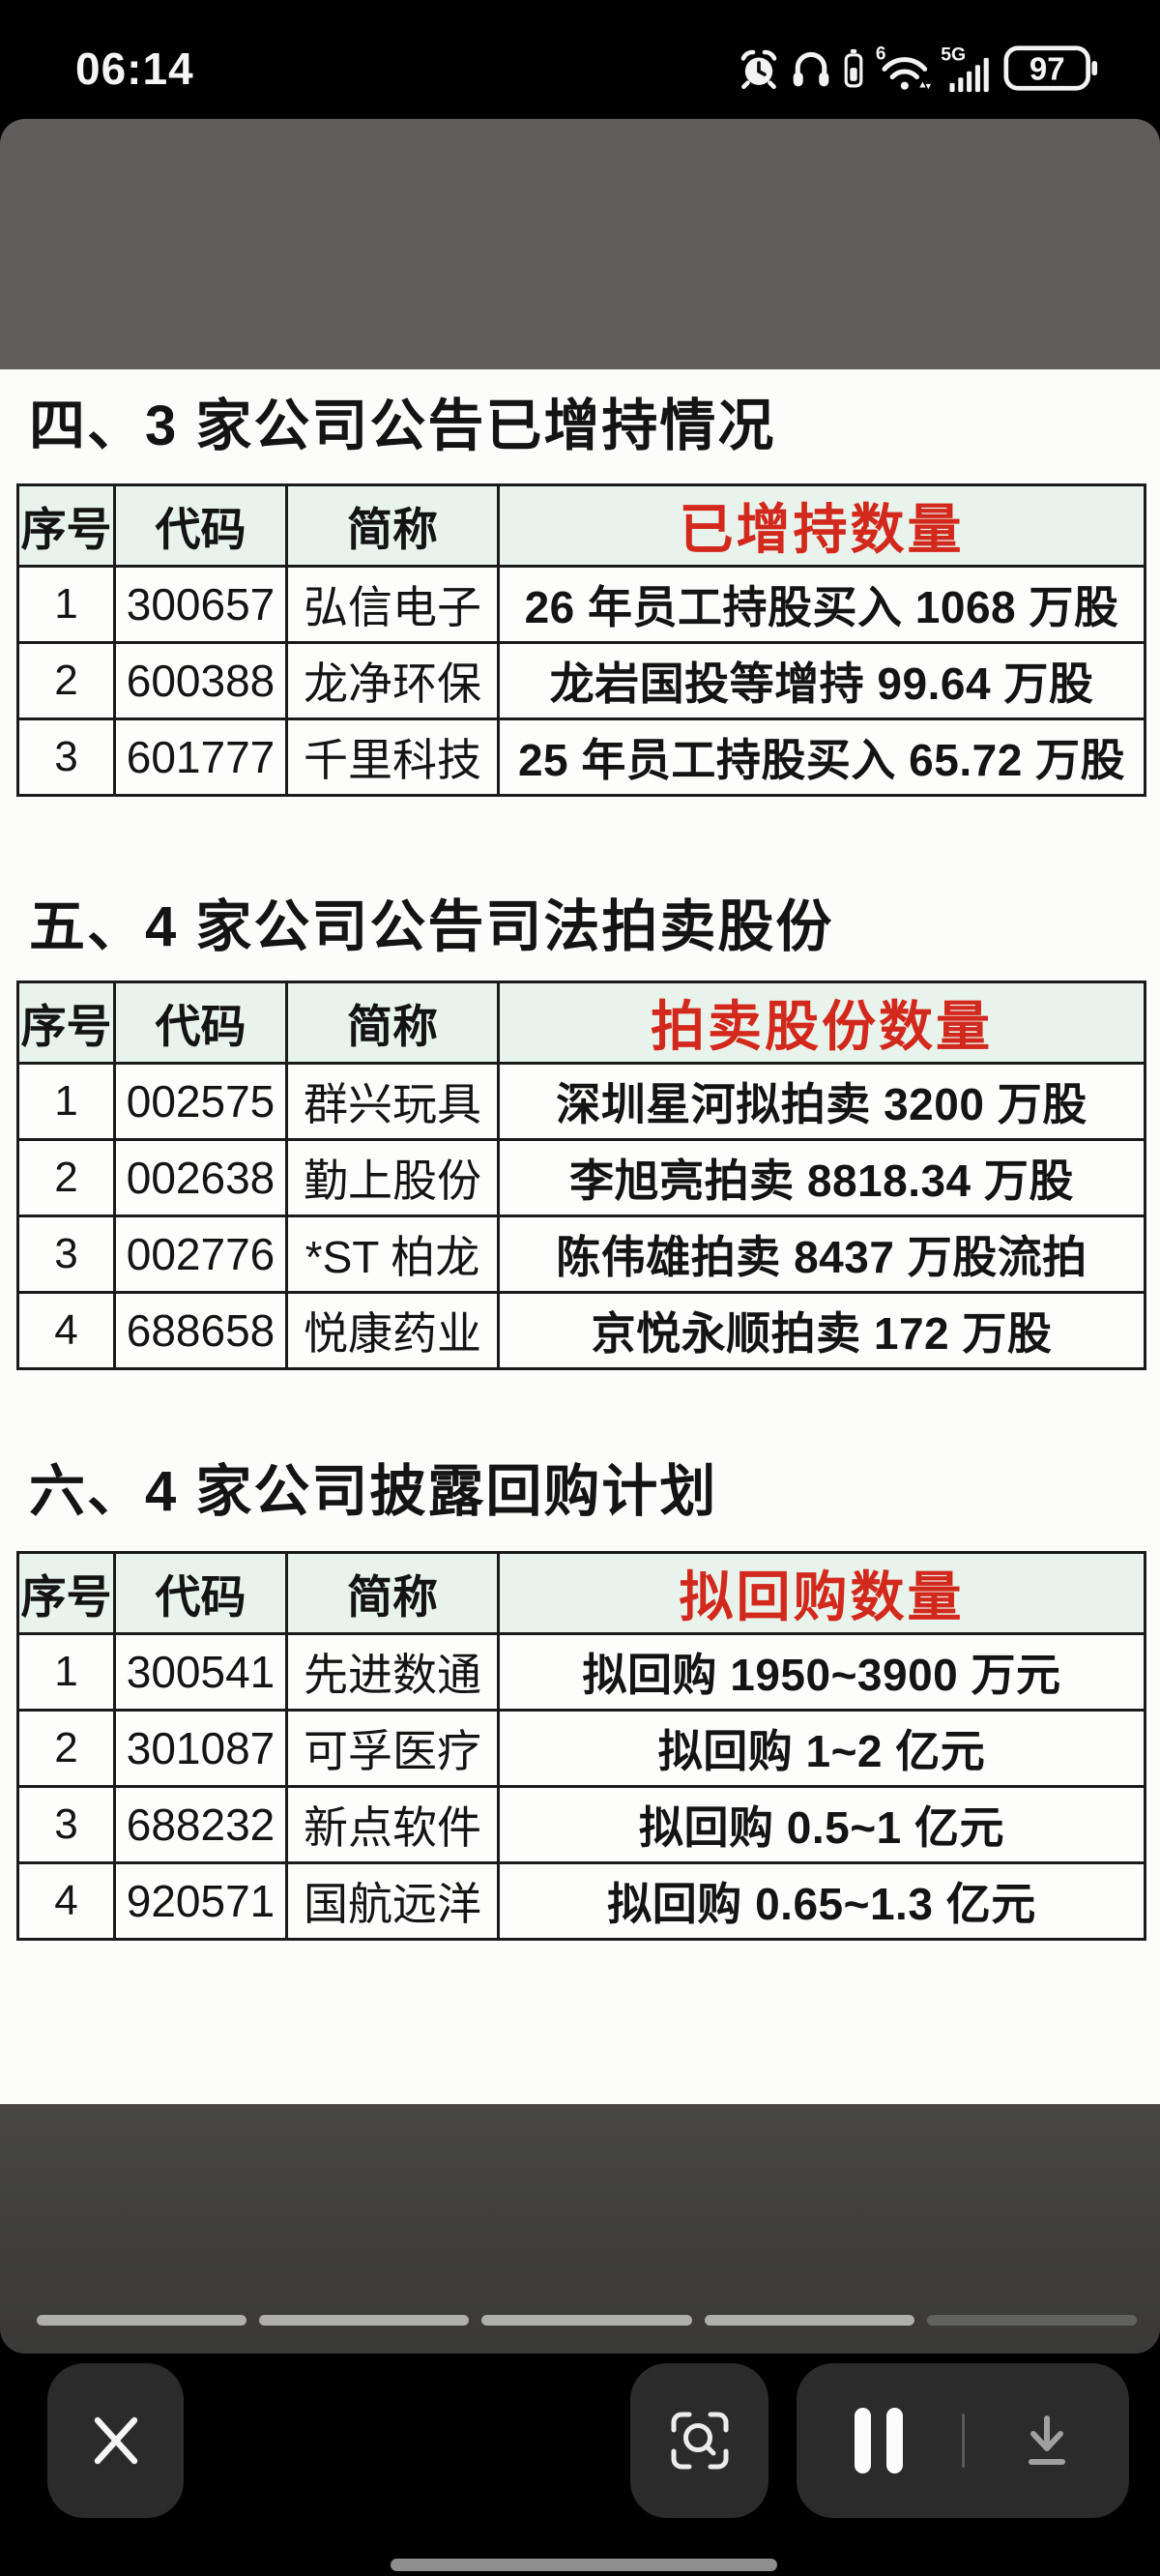 The height and width of the screenshot is (2576, 1160). Describe the element at coordinates (200, 1330) in the screenshot. I see `cell-code: 688658` at that location.